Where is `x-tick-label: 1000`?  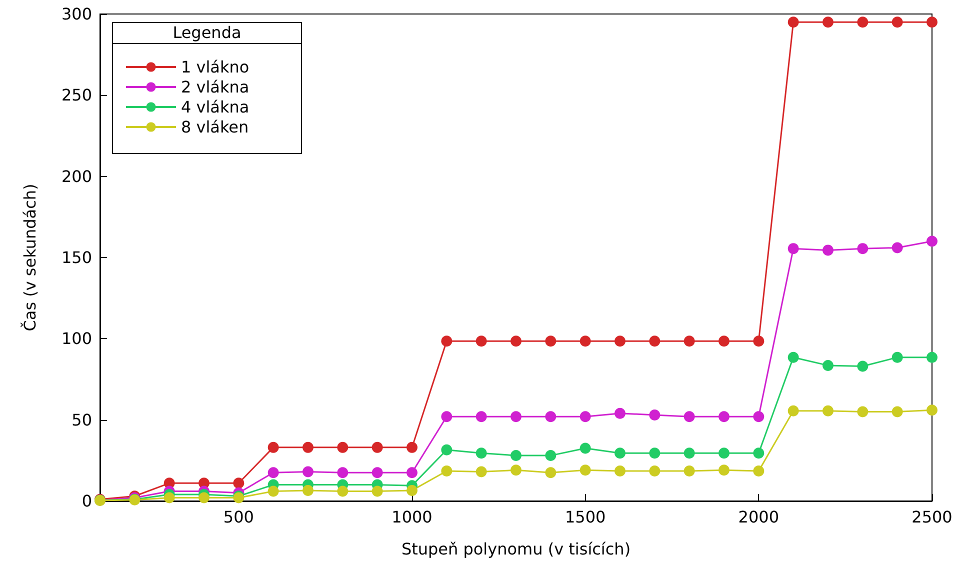
x-tick-label: 1000 is located at coordinates (412, 517).